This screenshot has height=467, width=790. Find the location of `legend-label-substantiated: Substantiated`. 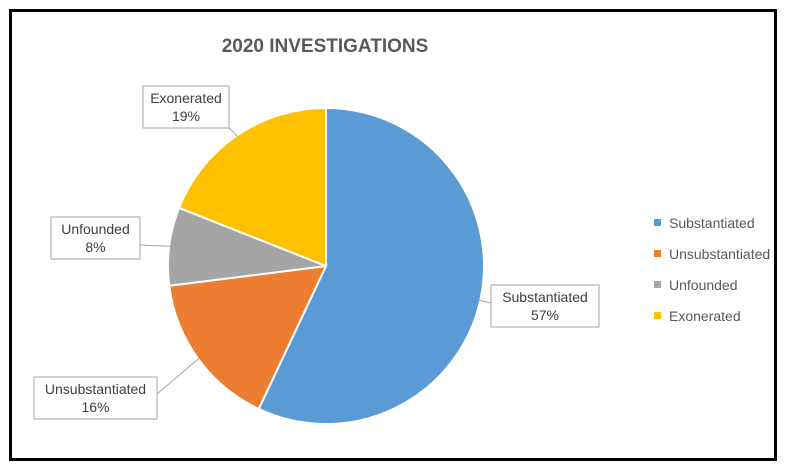

legend-label-substantiated: Substantiated is located at coordinates (712, 222).